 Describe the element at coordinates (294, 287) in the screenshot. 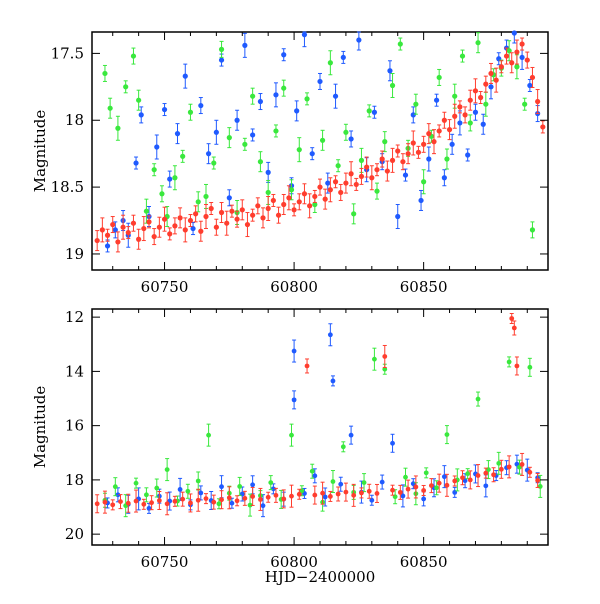

I see `x-tick-label: 60800` at that location.